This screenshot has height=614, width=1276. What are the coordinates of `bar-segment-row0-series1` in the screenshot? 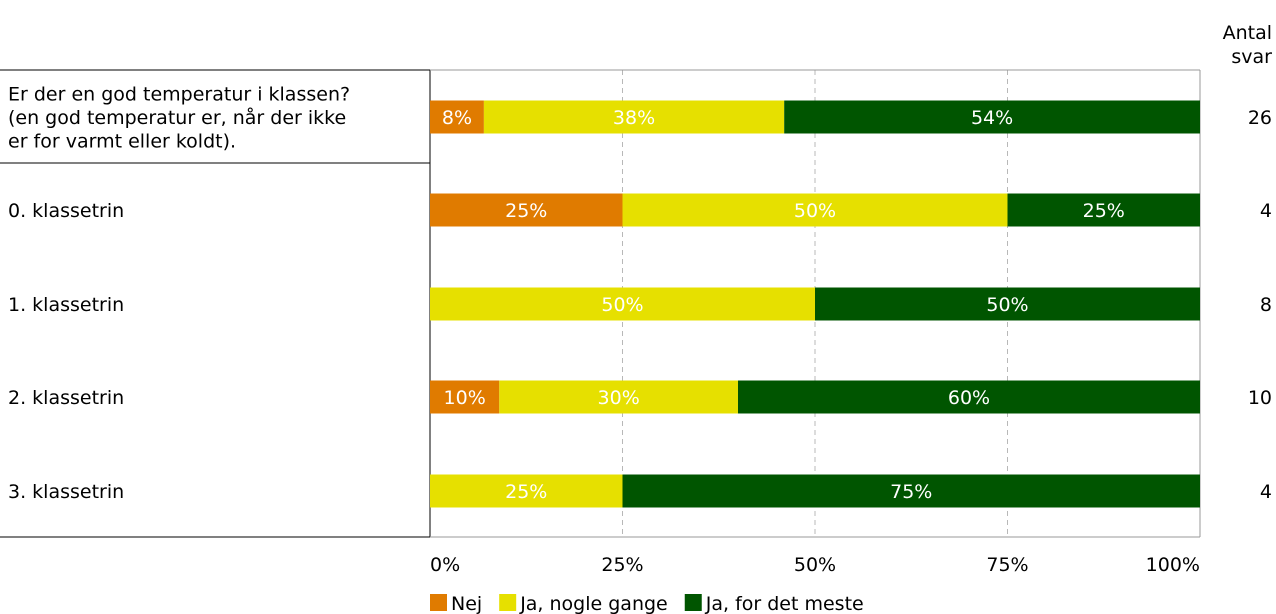 It's located at (634, 117).